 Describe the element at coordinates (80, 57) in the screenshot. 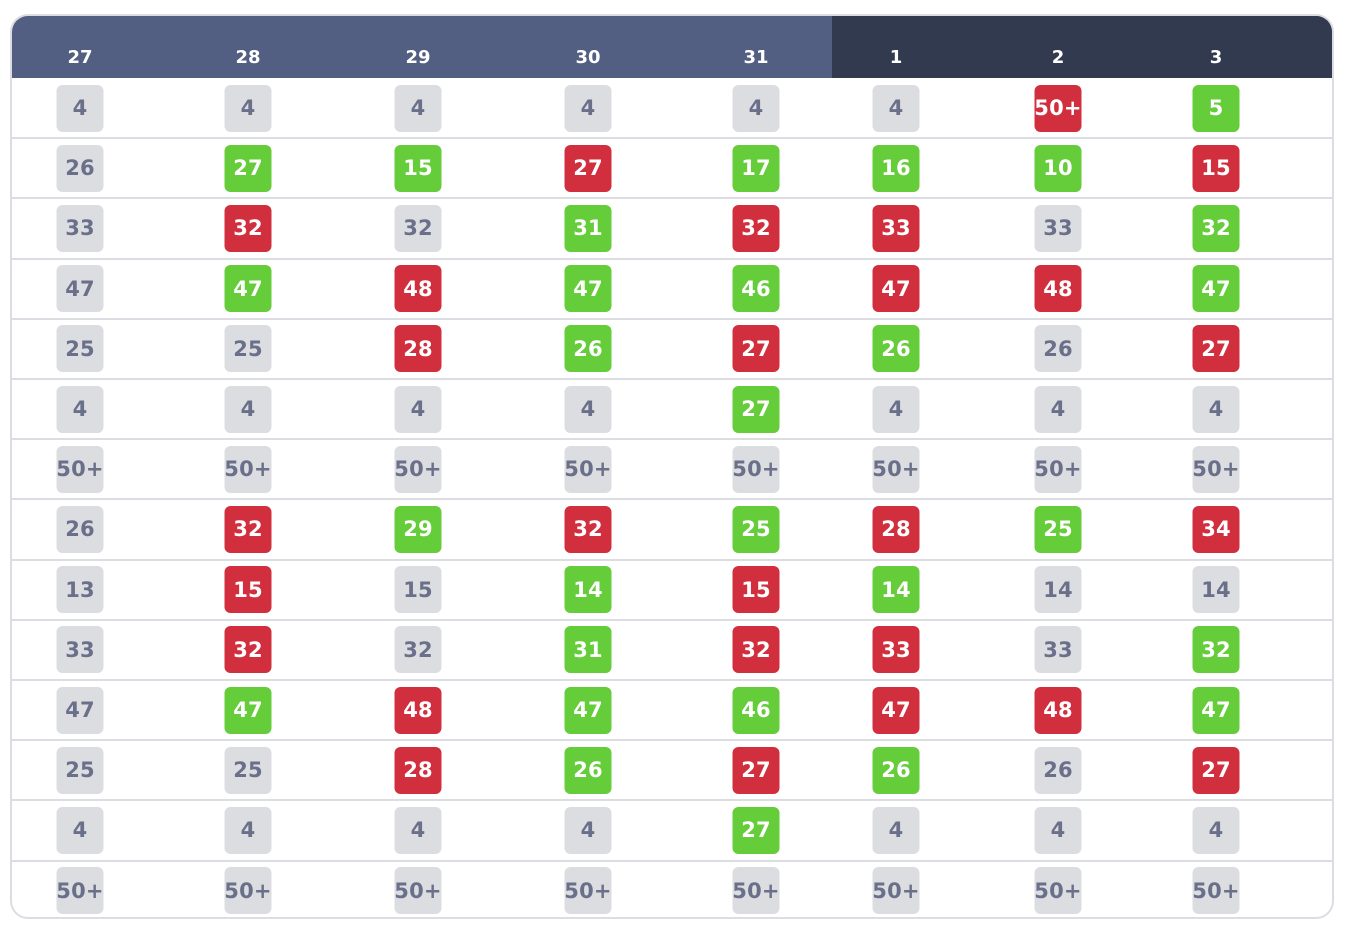

I see `header-day: 27` at that location.